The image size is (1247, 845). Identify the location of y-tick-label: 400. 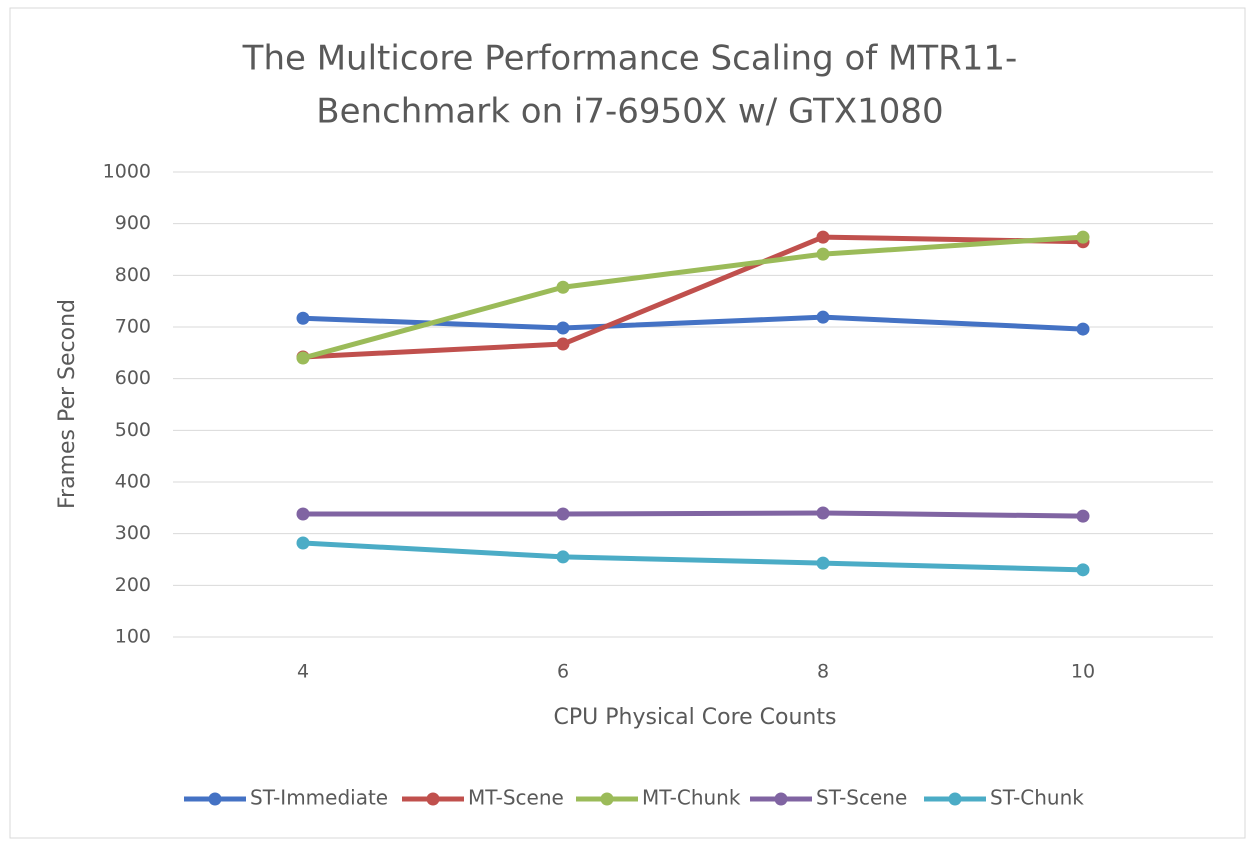
(133, 482).